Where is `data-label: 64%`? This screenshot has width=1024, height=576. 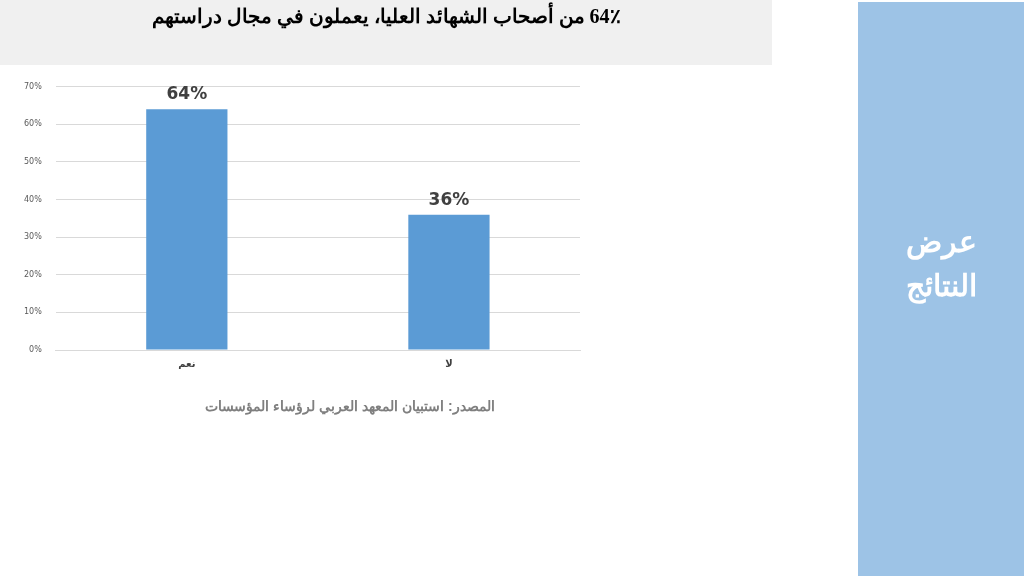 data-label: 64% is located at coordinates (187, 93).